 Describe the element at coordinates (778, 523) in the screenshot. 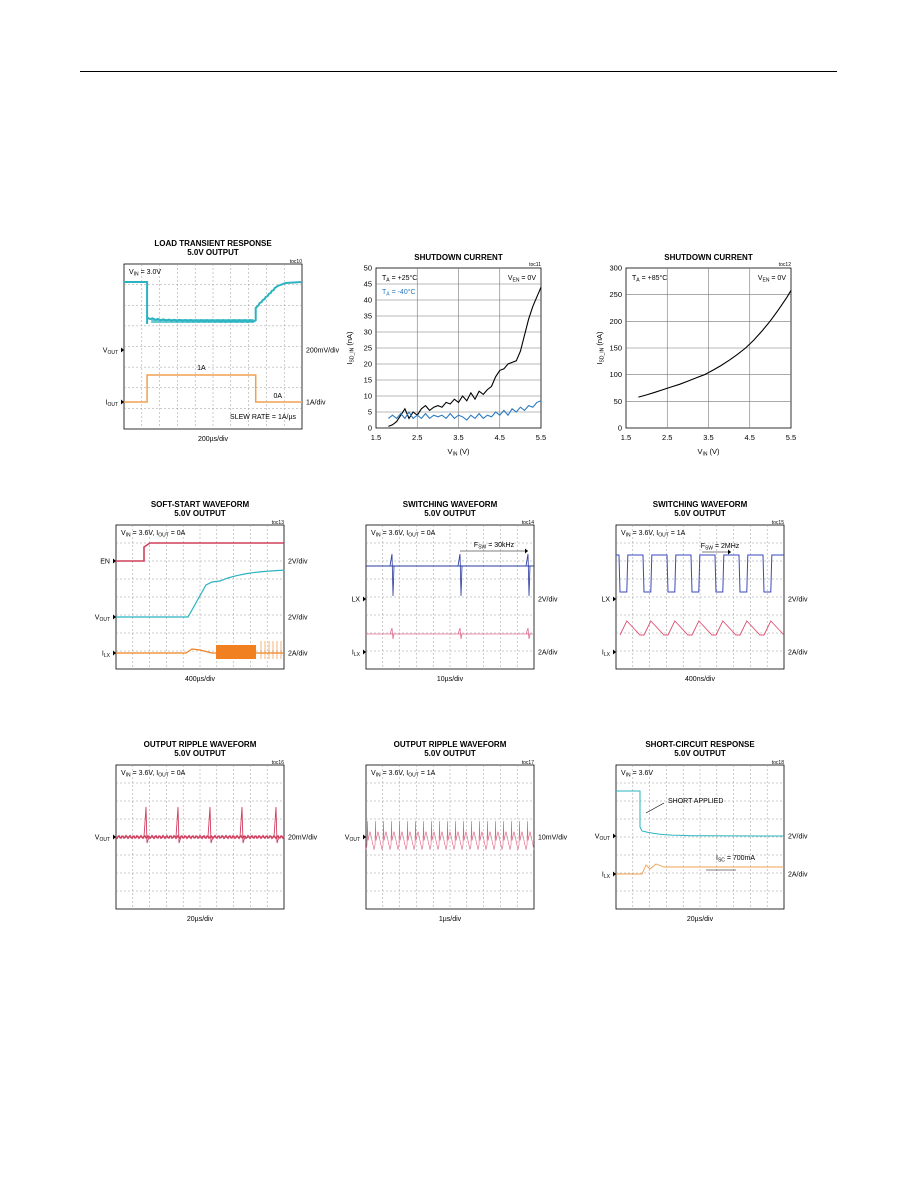

I see `toc-label: toc15` at that location.